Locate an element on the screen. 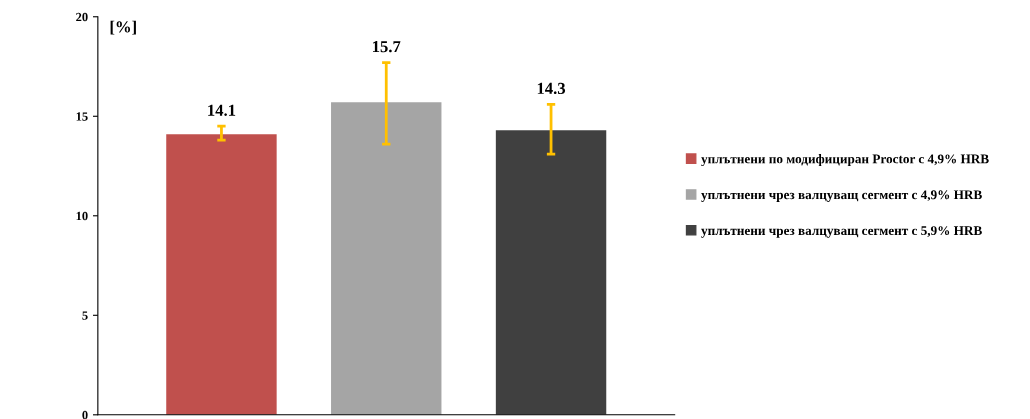 The image size is (1030, 419). data-label: 15.7 is located at coordinates (387, 47).